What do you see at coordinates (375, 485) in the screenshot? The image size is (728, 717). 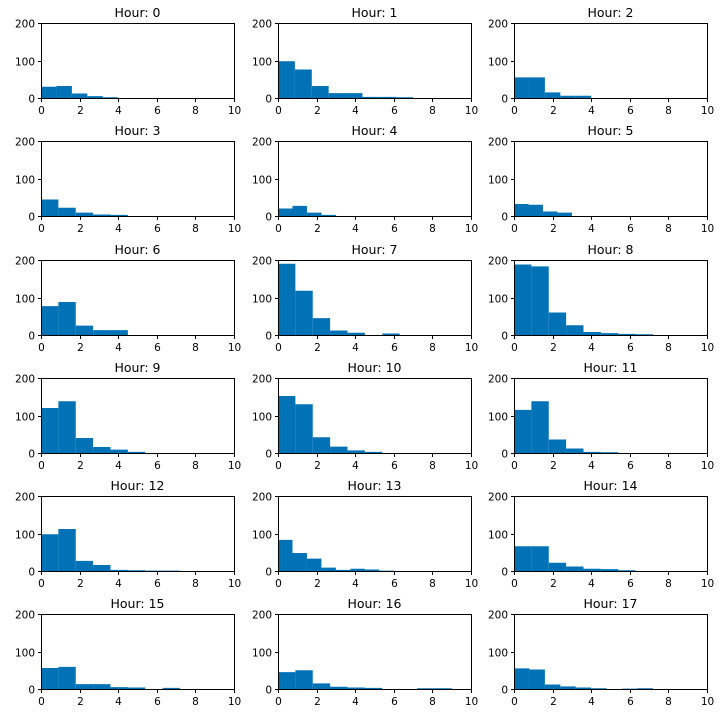 I see `panel-title: Hour: 13` at bounding box center [375, 485].